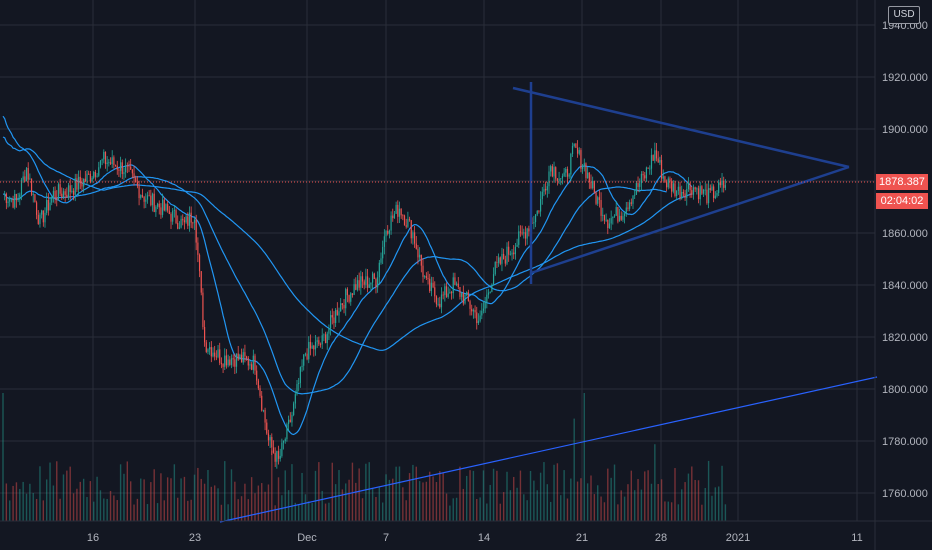  Describe the element at coordinates (681, 127) in the screenshot. I see `triangle-upper-line` at that location.